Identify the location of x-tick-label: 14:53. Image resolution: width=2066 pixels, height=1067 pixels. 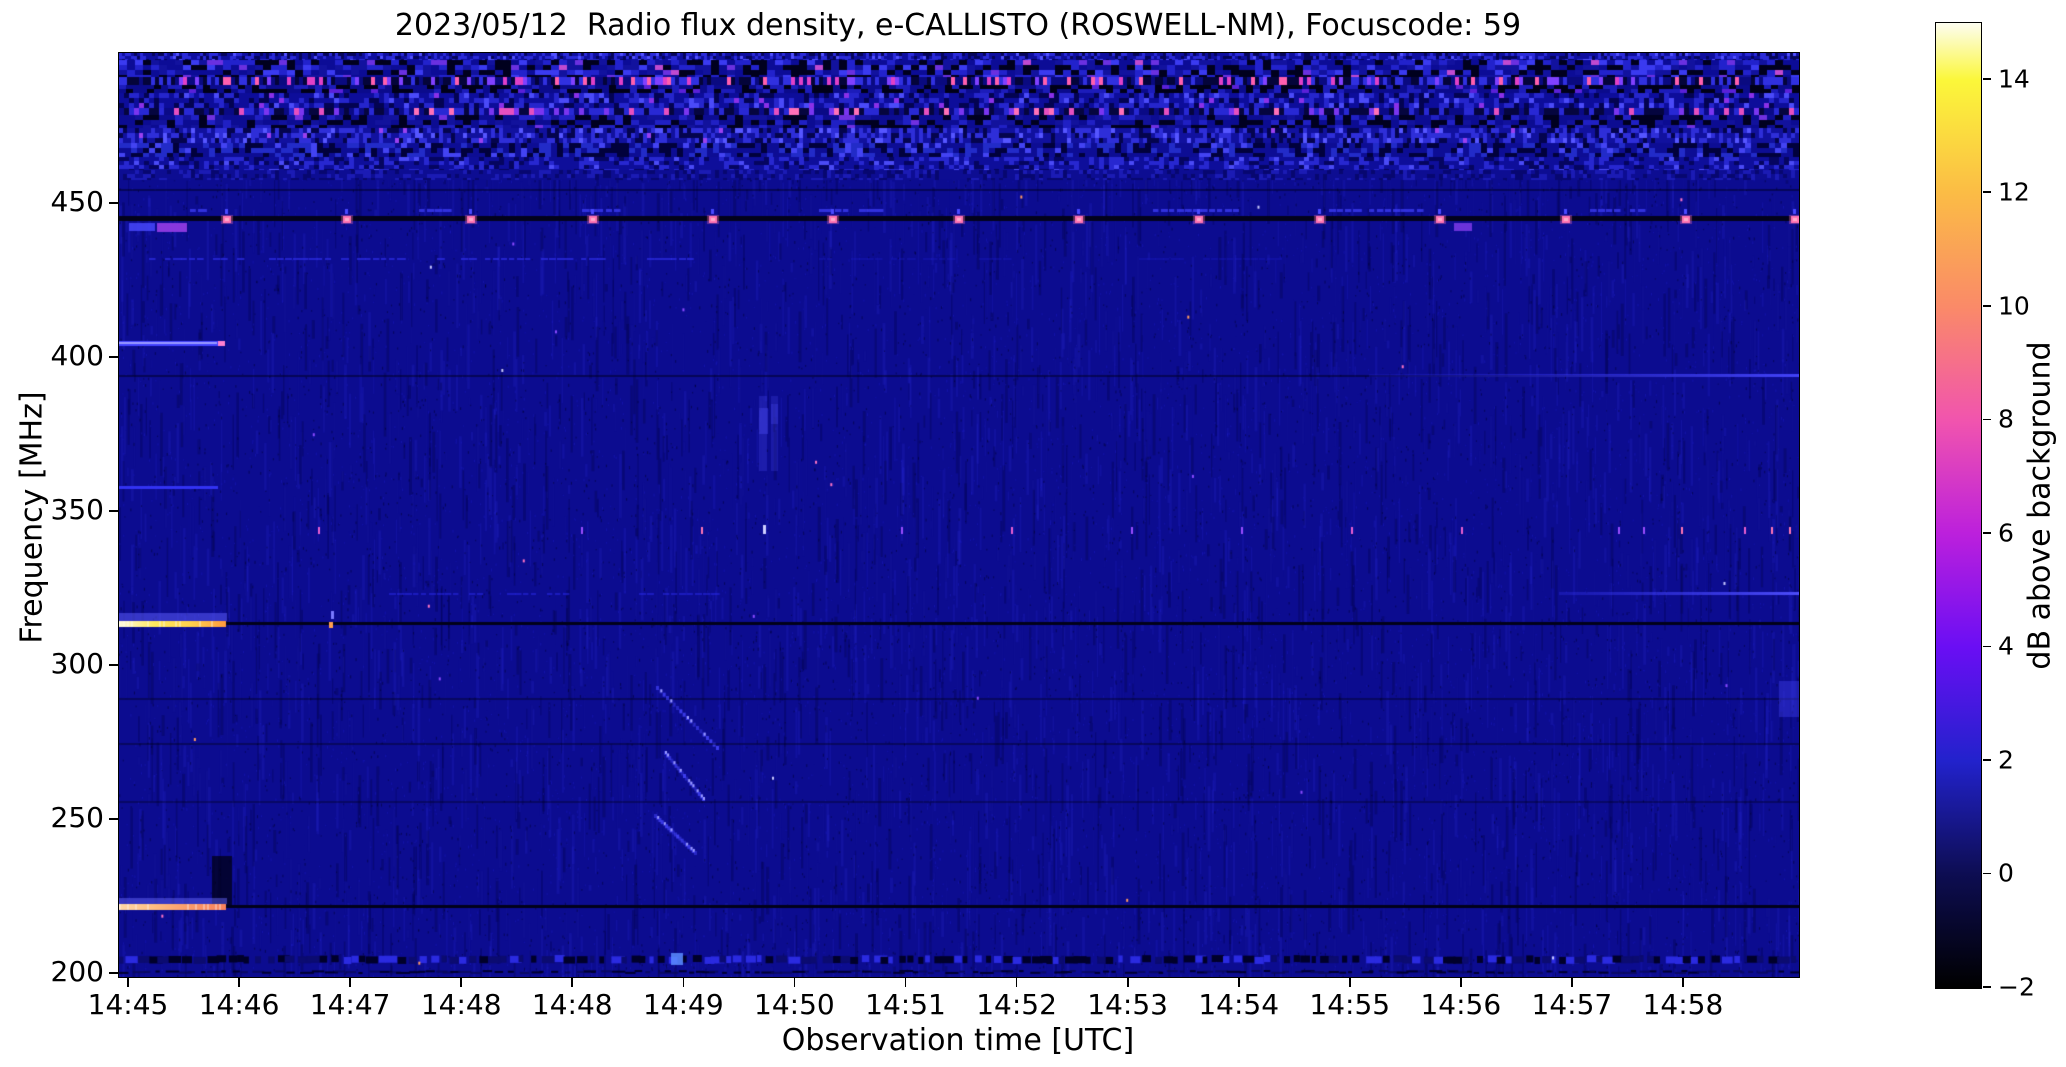
(1127, 1004).